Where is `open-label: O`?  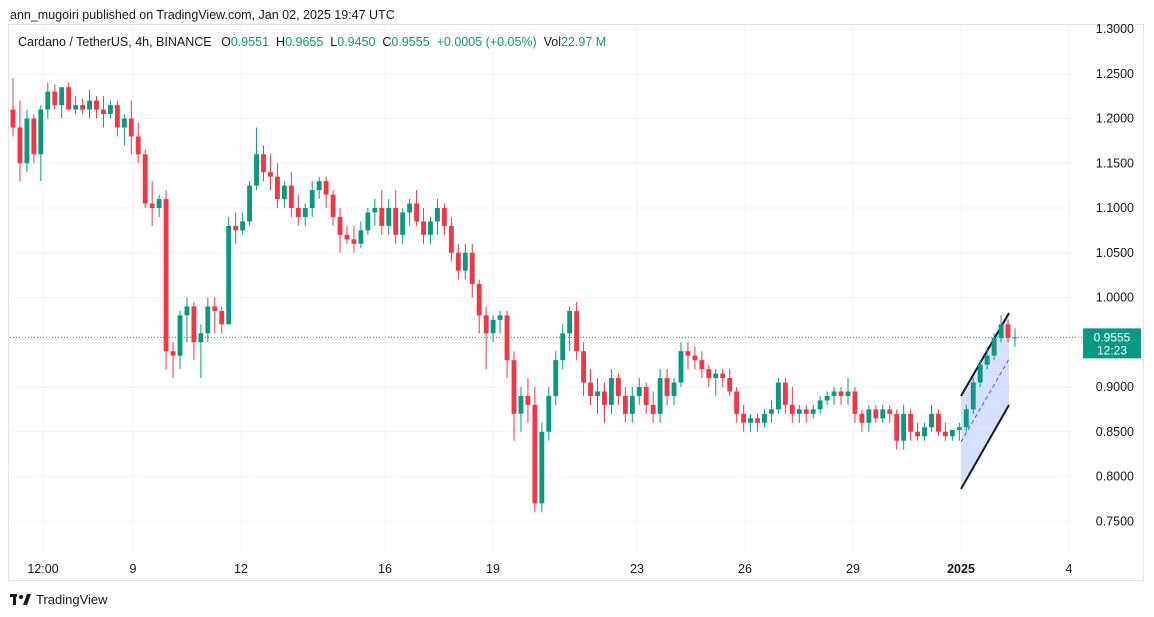
open-label: O is located at coordinates (226, 42).